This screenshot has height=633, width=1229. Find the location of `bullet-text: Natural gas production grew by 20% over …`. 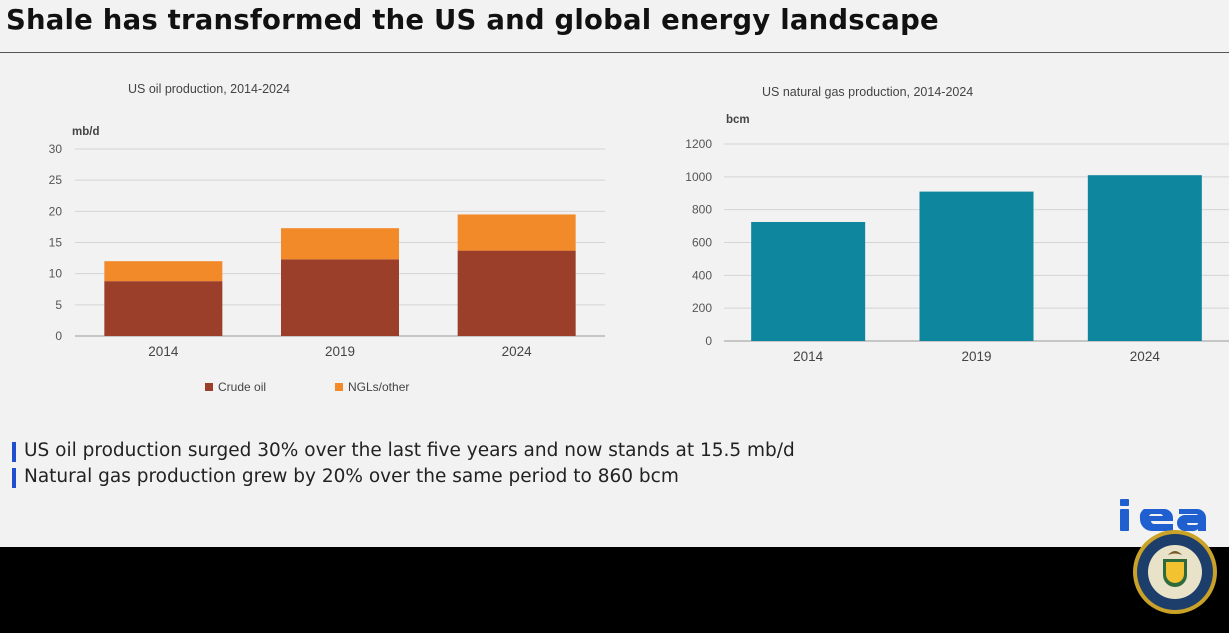

bullet-text: Natural gas production grew by 20% over … is located at coordinates (351, 476).